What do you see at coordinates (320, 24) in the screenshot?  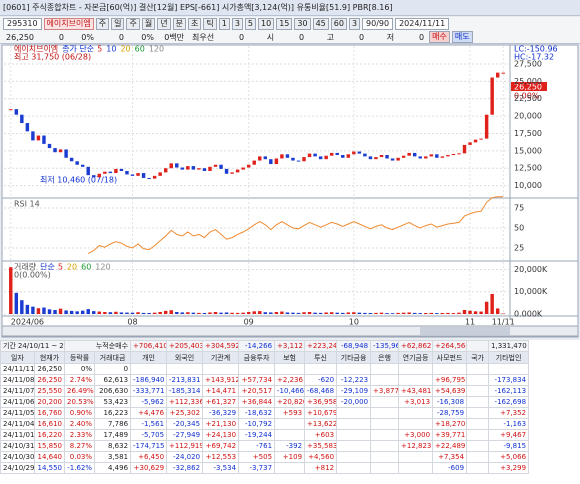 I see `interval-button: 45` at bounding box center [320, 24].